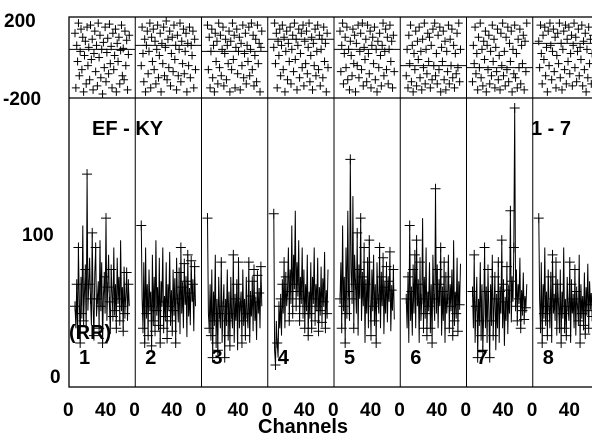  I want to click on baseline-label: 1, so click(84, 358).